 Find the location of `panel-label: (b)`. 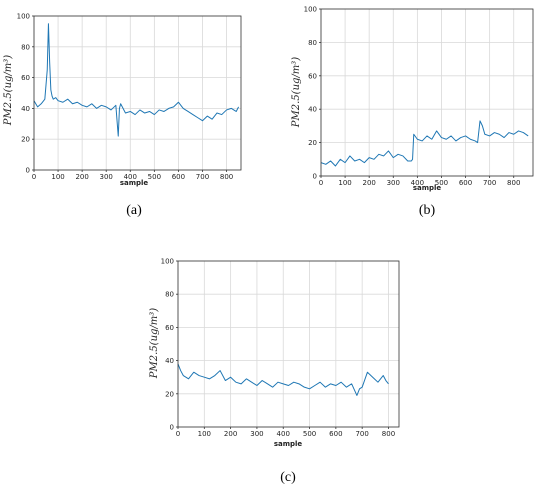

panel-label: (b) is located at coordinates (427, 210).